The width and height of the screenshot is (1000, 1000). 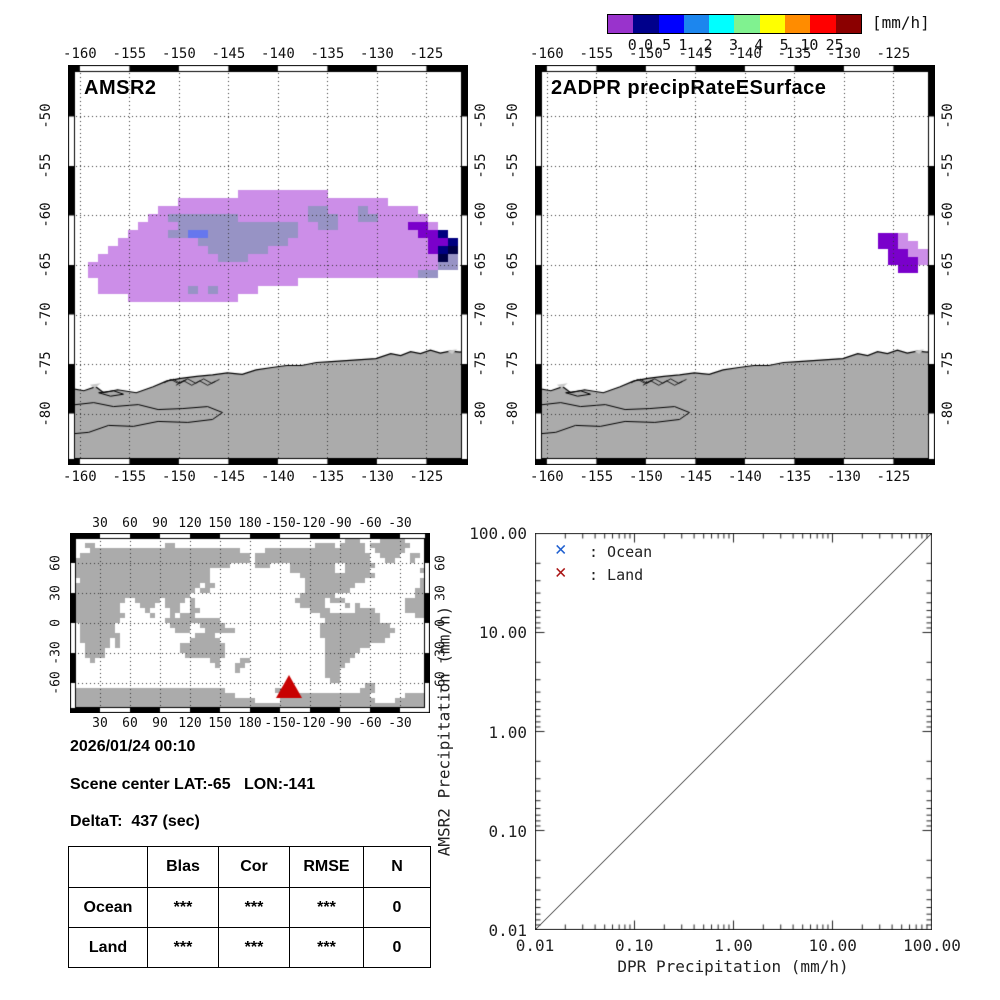 What do you see at coordinates (179, 477) in the screenshot?
I see `amsr2-lon-label-bottom: -150` at bounding box center [179, 477].